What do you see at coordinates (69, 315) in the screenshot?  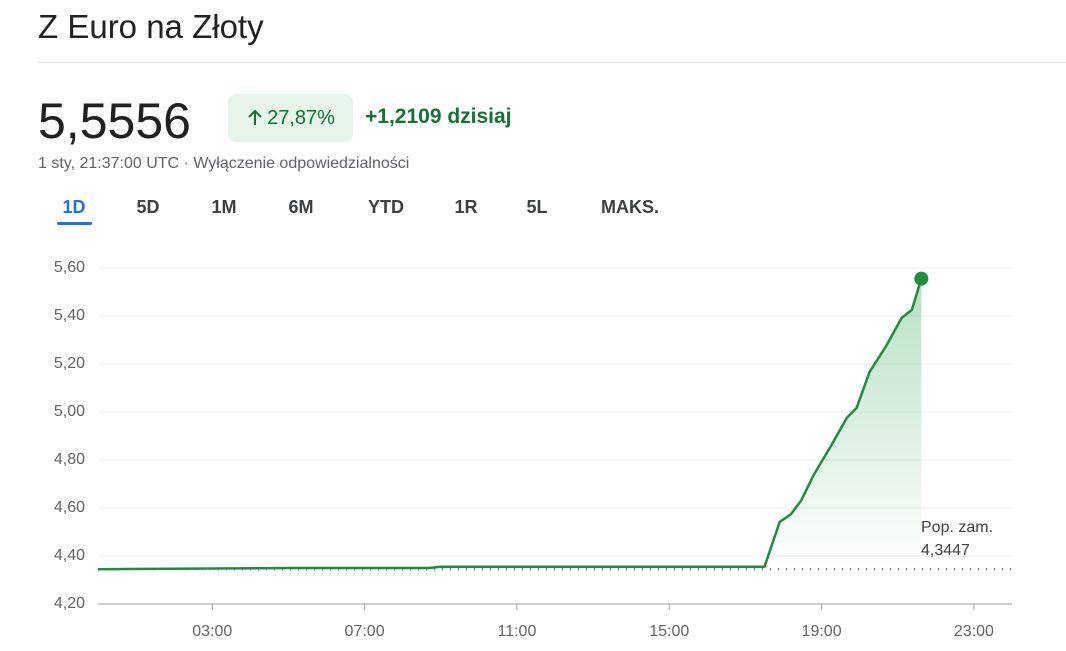 I see `y-tick-label: 5,40` at bounding box center [69, 315].